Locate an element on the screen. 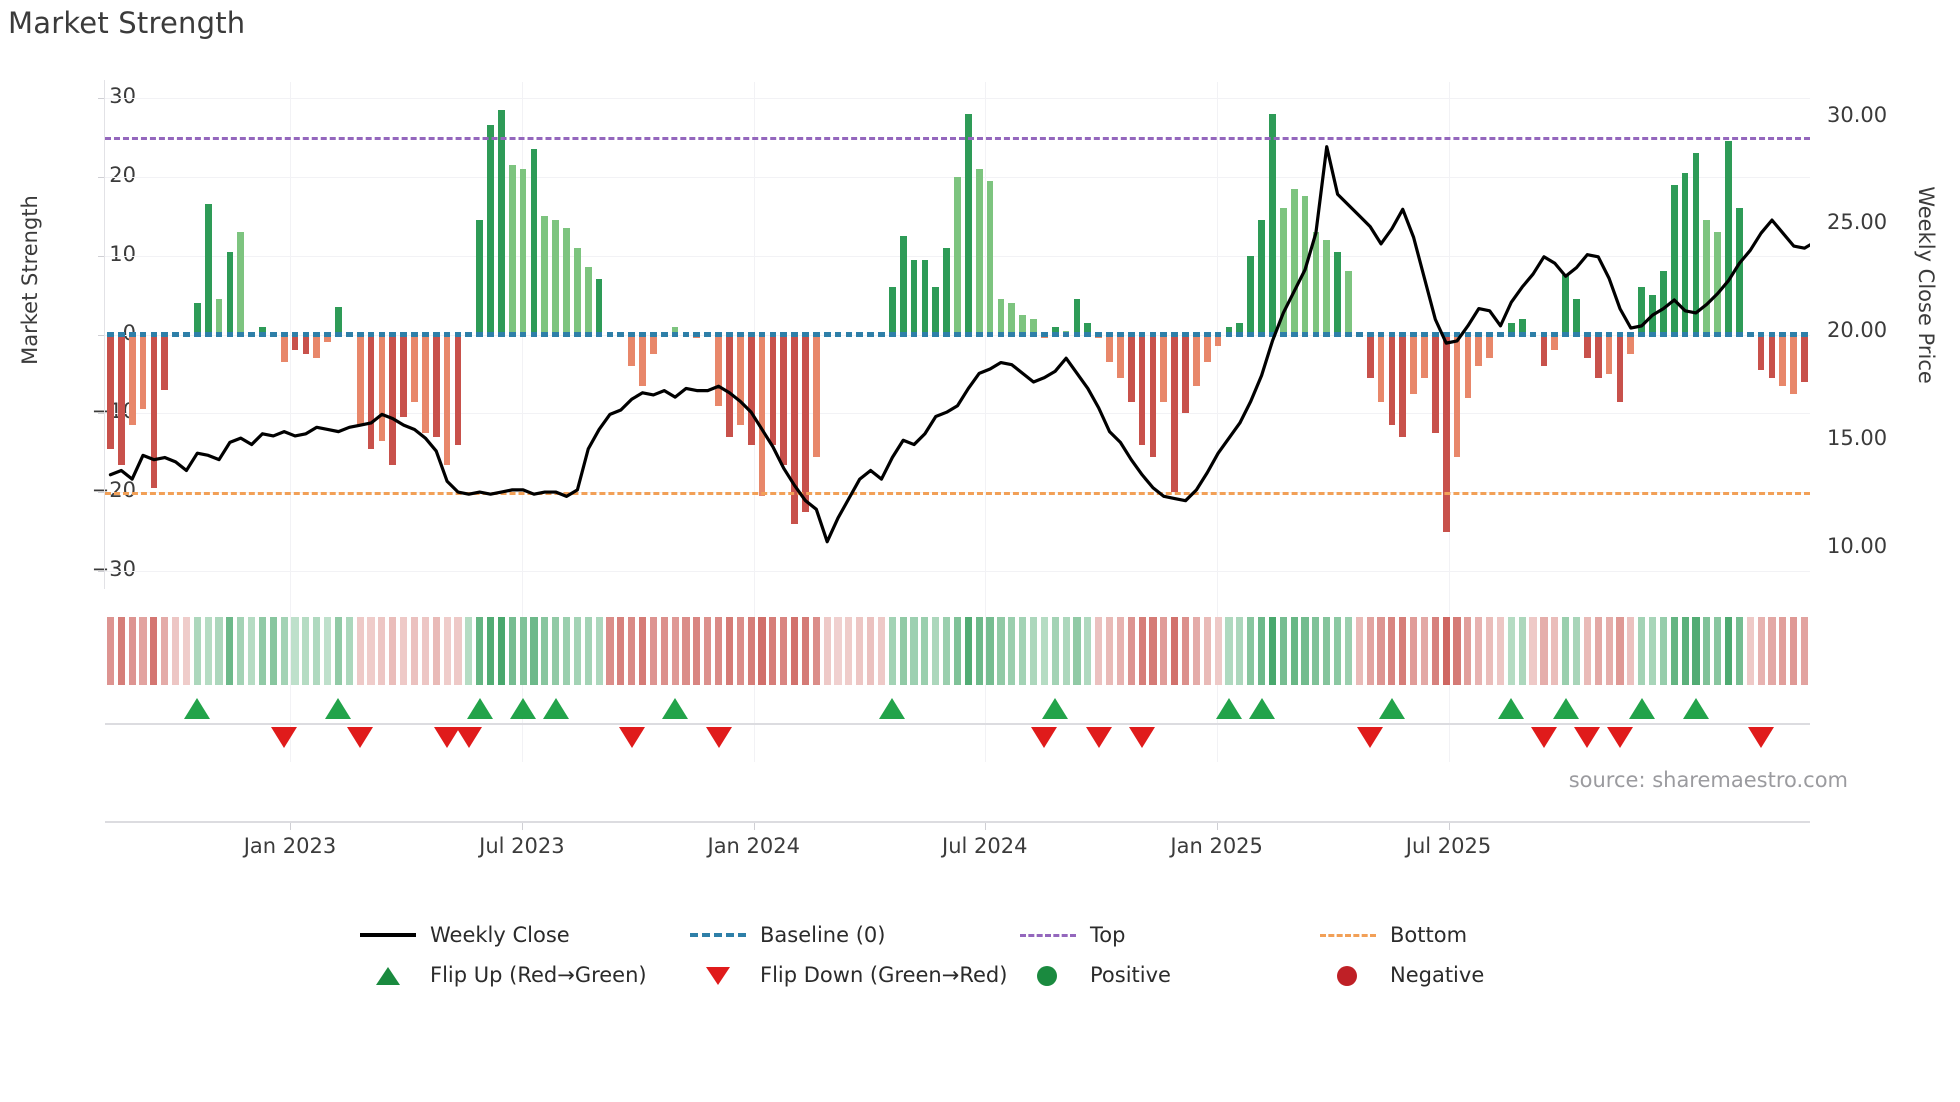 This screenshot has width=1960, height=1102. y-tick-right-20: 20.00 is located at coordinates (1857, 330).